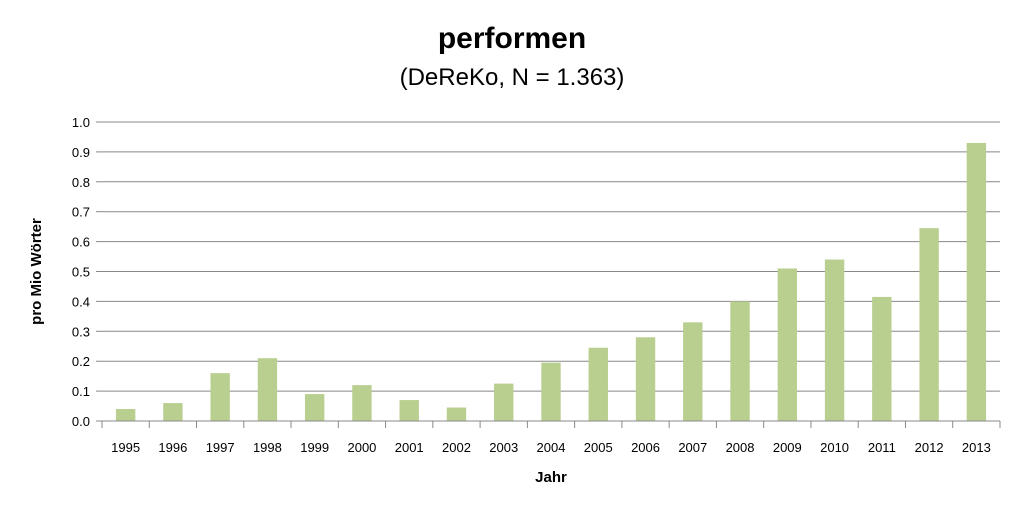  I want to click on x-tick-label: 2003, so click(503, 447).